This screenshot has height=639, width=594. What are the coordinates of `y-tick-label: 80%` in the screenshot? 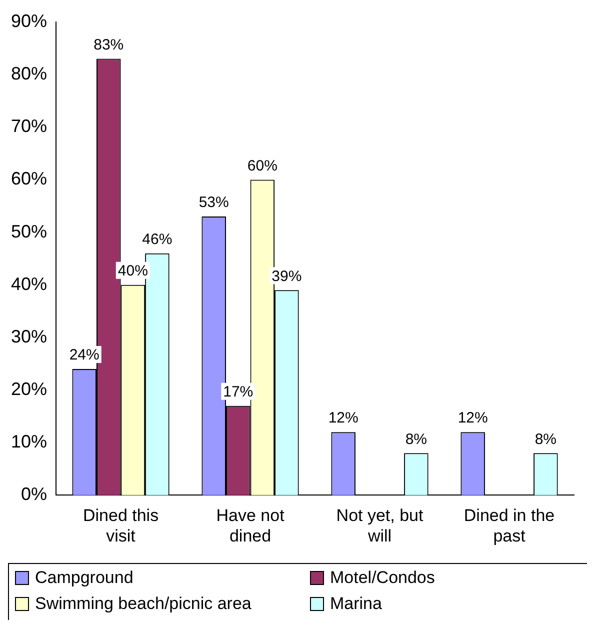 It's located at (29, 74).